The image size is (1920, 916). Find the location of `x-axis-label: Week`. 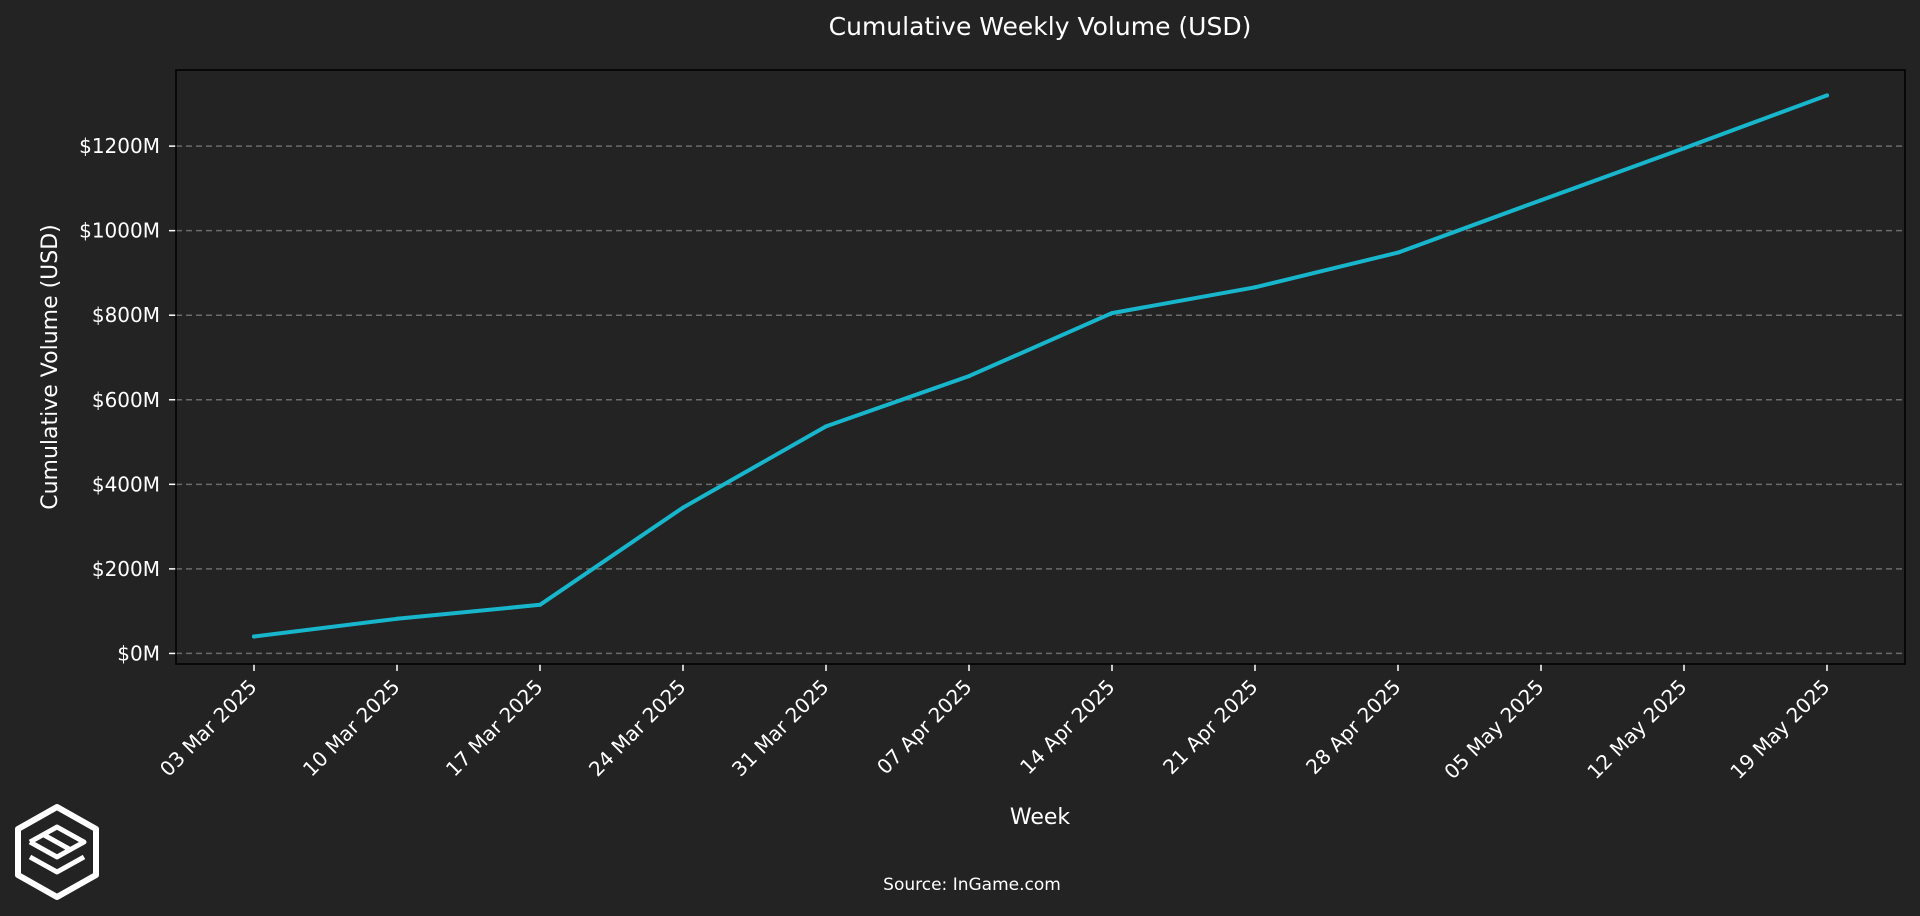

x-axis-label: Week is located at coordinates (1040, 817).